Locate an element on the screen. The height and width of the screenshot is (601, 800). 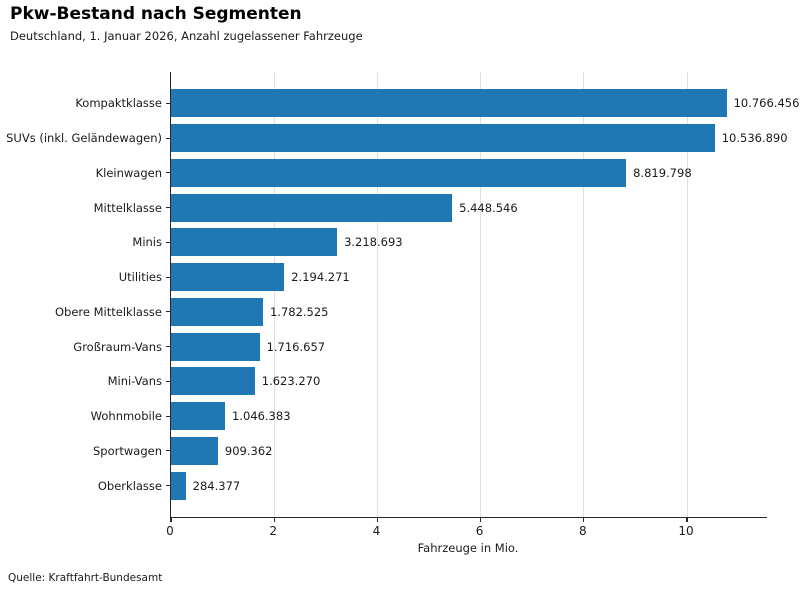
category-label: Wohnmobile is located at coordinates (126, 416).